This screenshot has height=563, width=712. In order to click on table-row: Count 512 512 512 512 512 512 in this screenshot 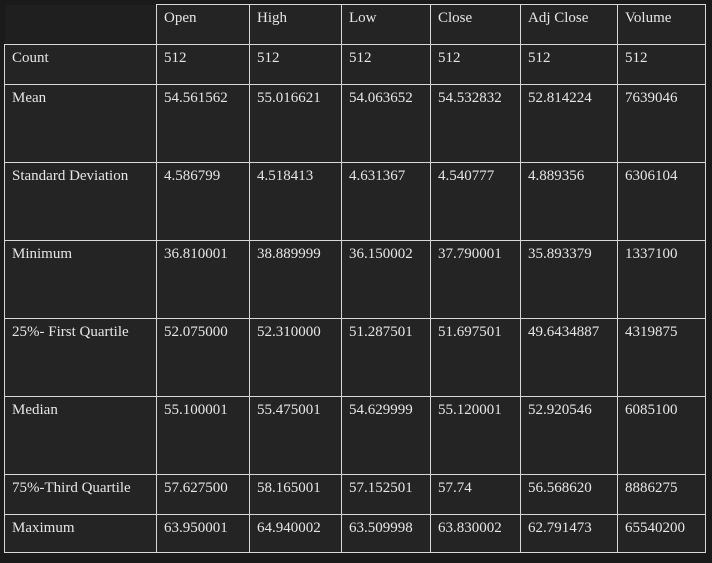, I will do `click(355, 64)`.